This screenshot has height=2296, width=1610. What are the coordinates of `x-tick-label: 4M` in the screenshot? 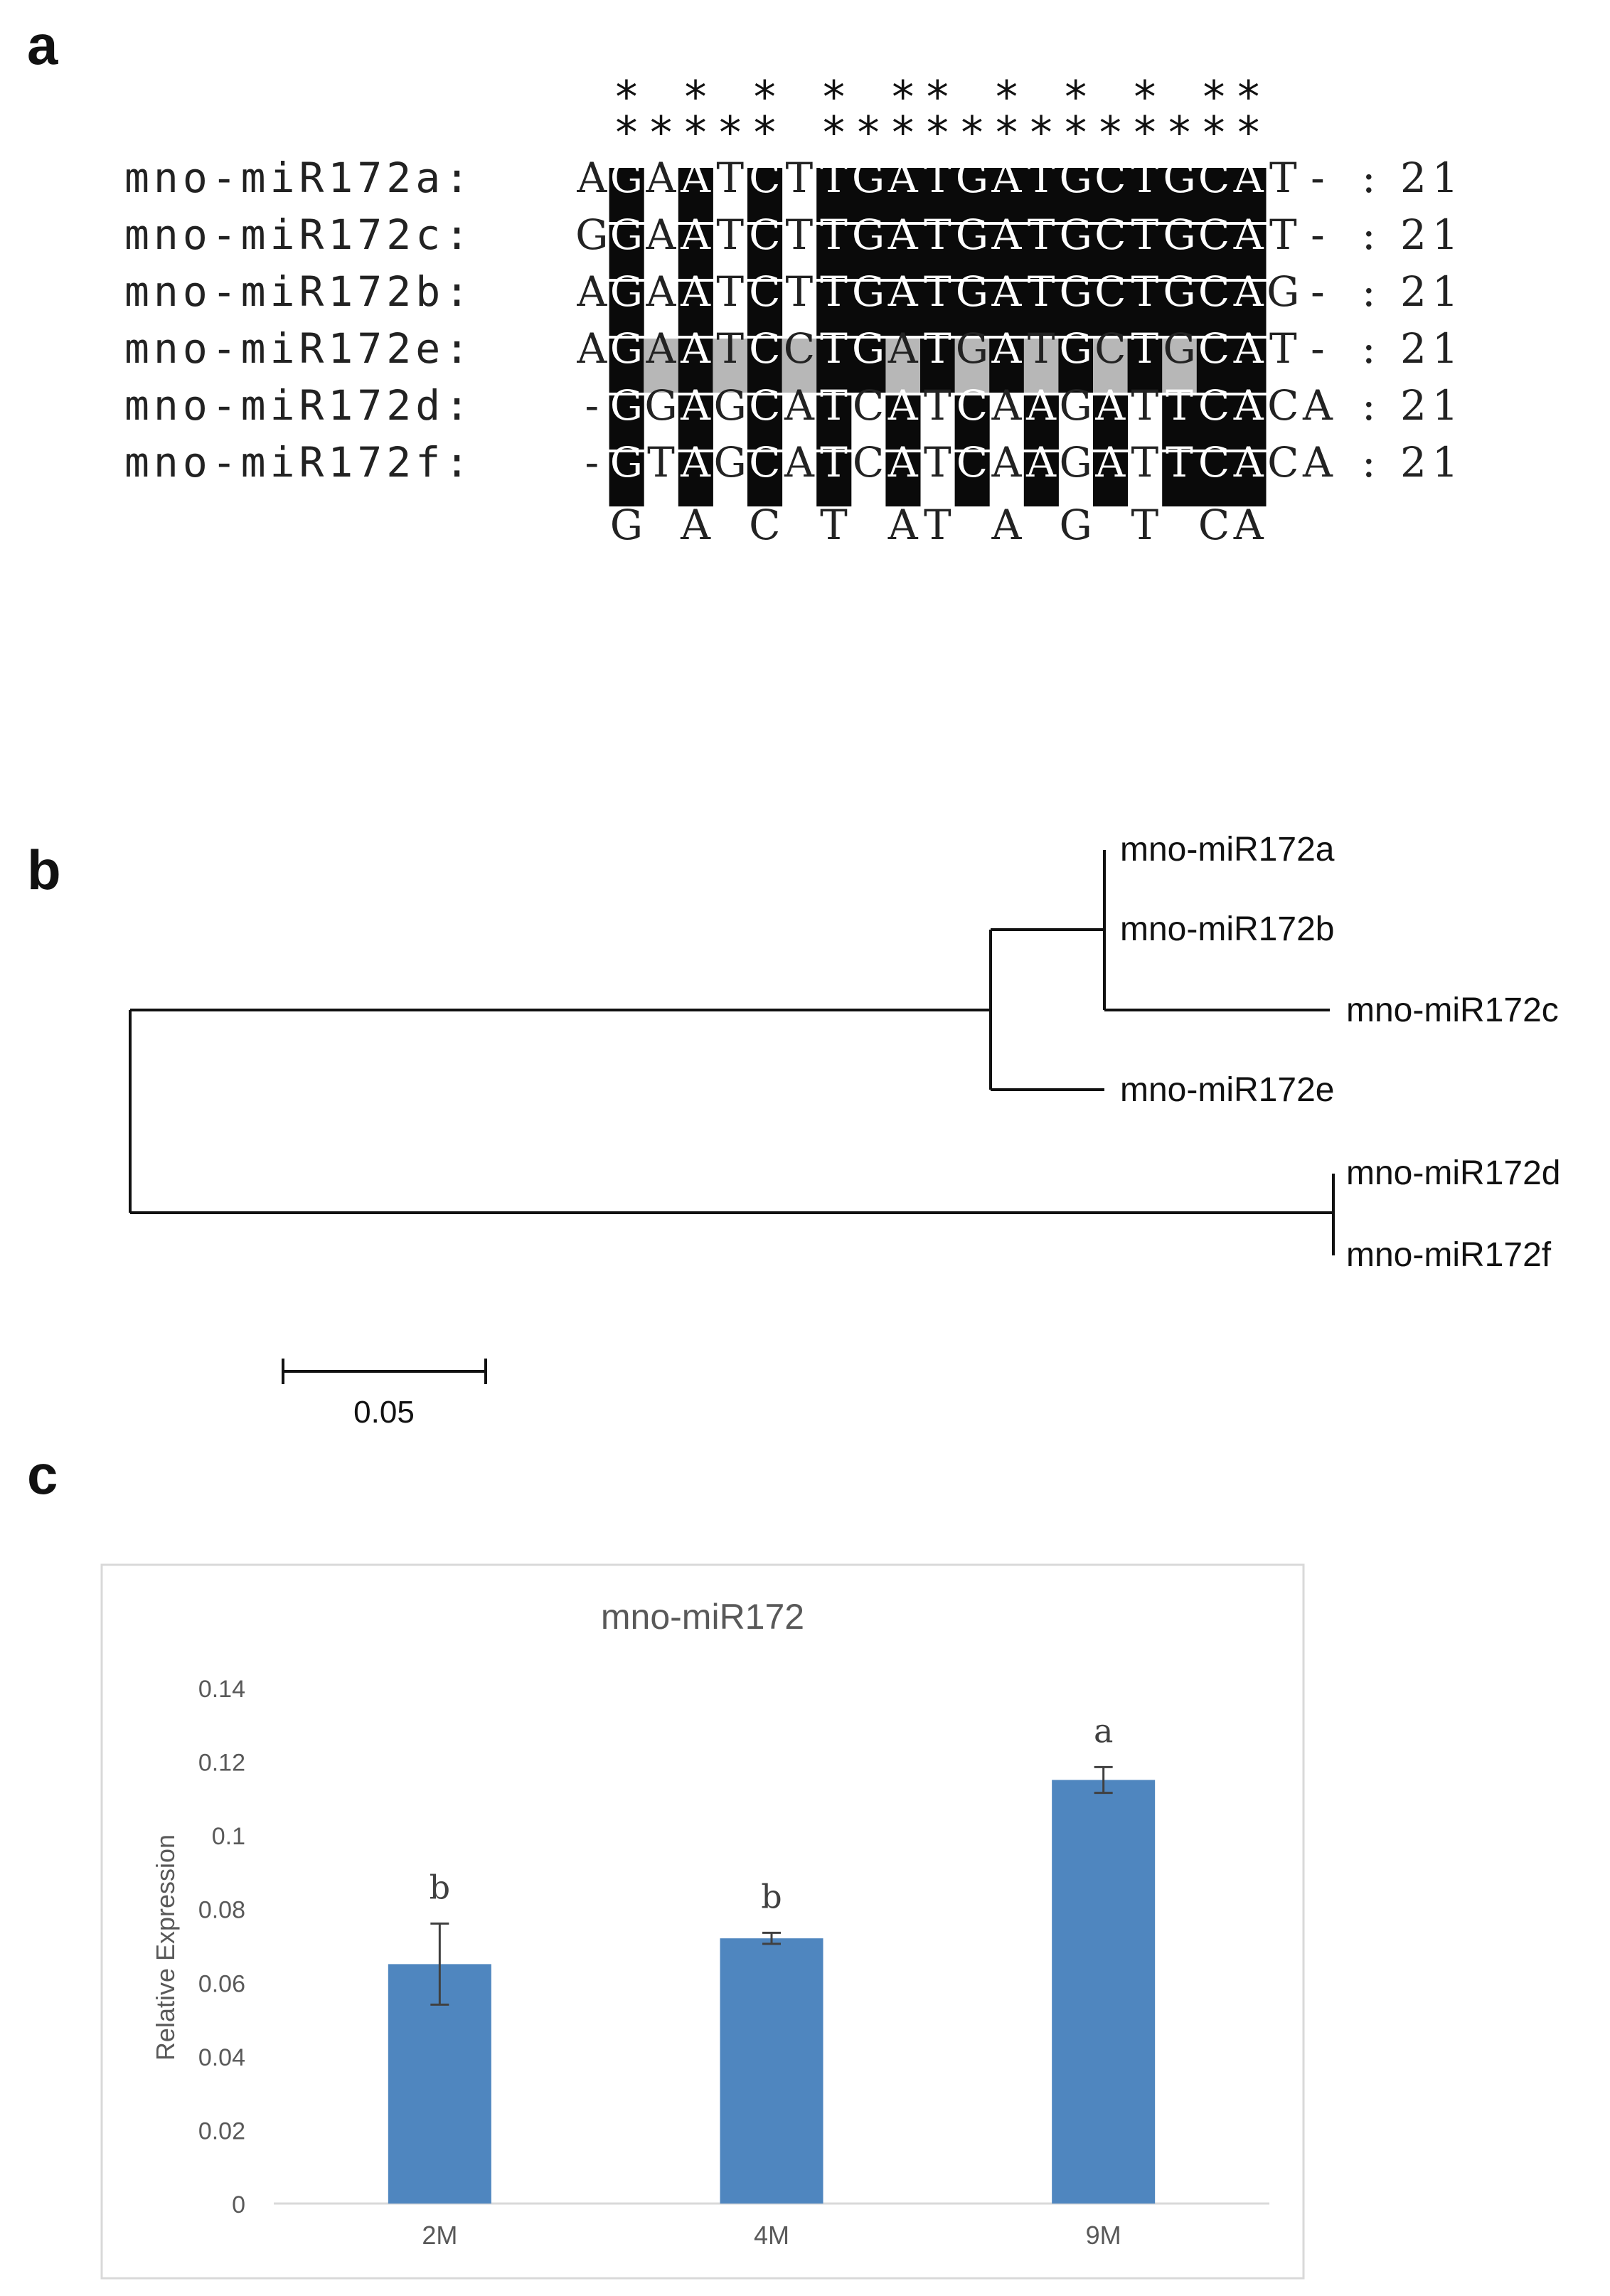 It's located at (771, 2235).